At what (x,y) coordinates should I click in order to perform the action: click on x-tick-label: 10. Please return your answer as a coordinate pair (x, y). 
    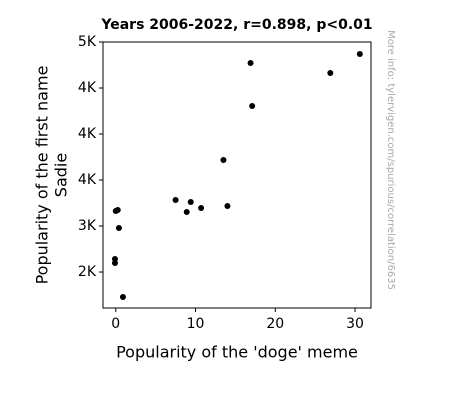
    Looking at the image, I should click on (196, 324).